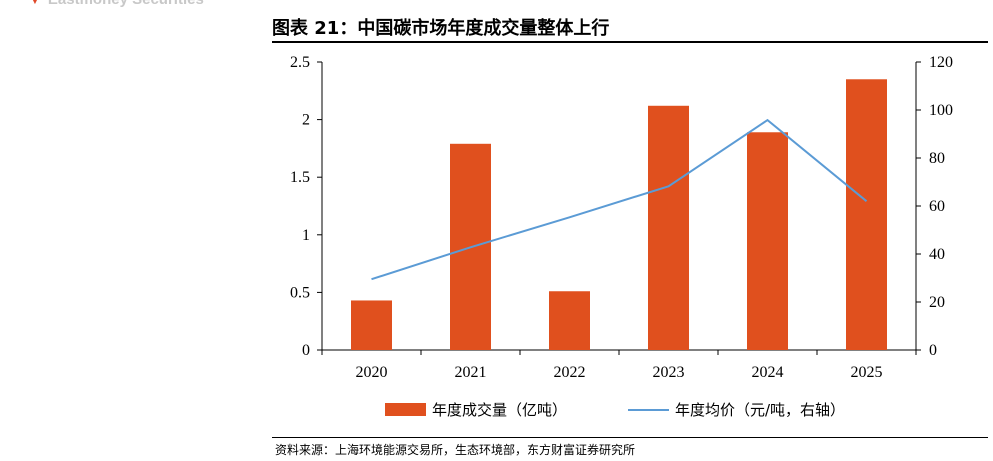 The image size is (993, 461). What do you see at coordinates (306, 120) in the screenshot?
I see `y-left-tick-label: 2` at bounding box center [306, 120].